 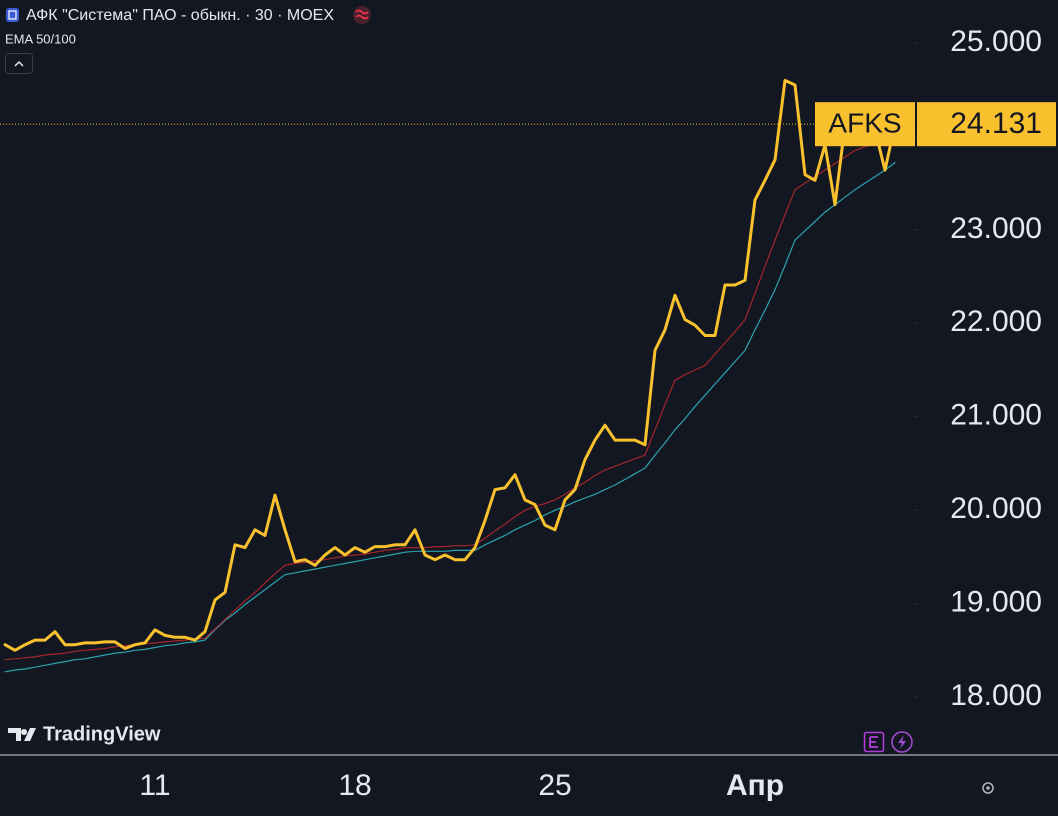 I want to click on collapse-button, so click(x=19, y=63).